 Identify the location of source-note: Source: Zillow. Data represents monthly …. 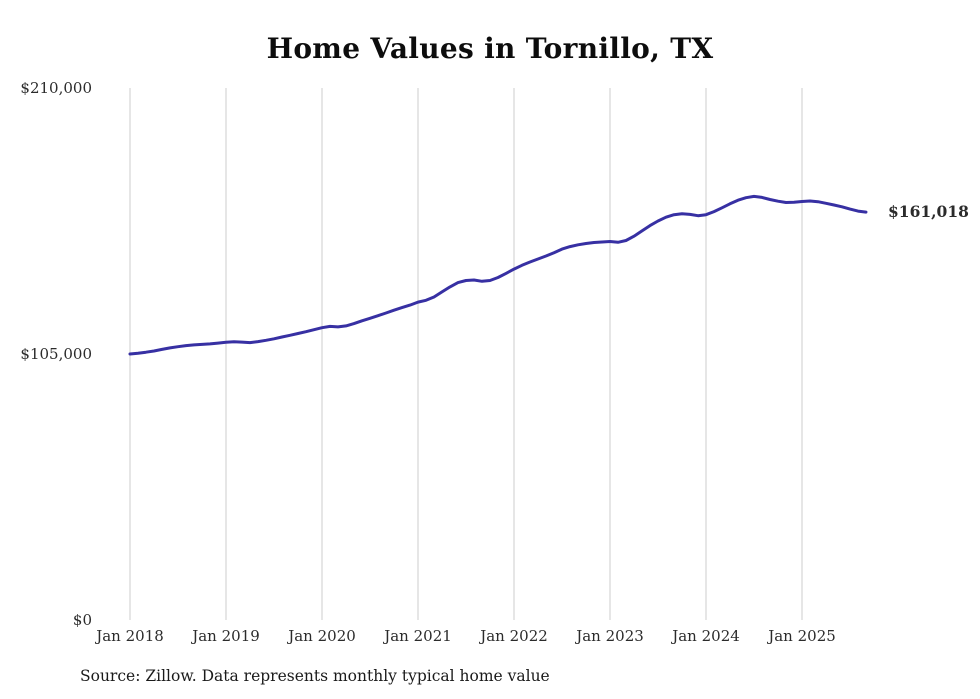
(315, 676).